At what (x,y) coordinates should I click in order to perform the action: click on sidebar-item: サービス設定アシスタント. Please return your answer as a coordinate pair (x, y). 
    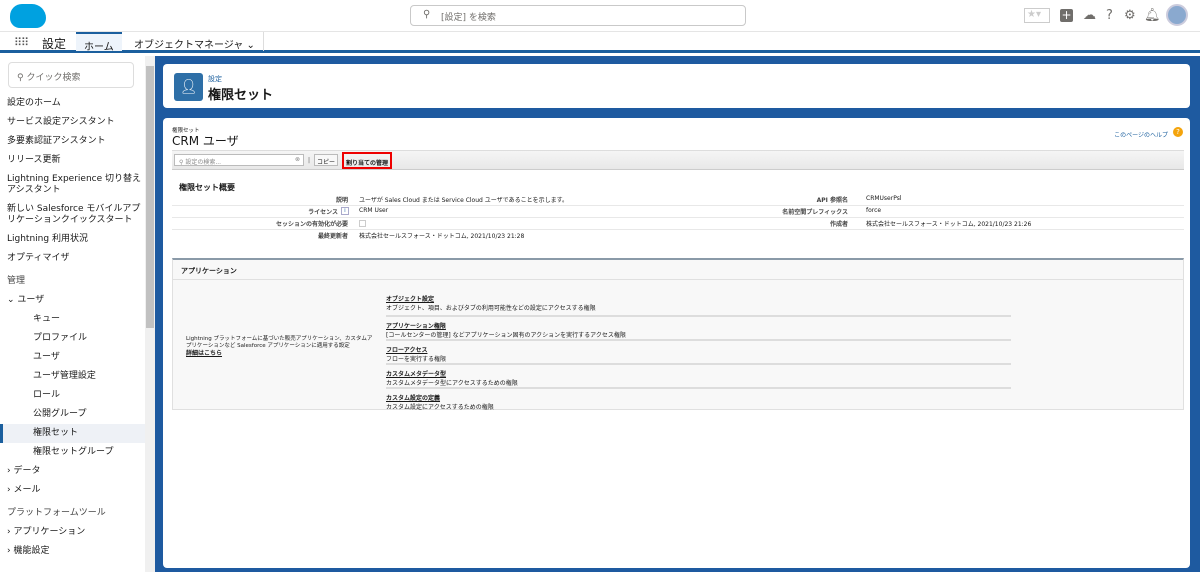
    Looking at the image, I should click on (61, 122).